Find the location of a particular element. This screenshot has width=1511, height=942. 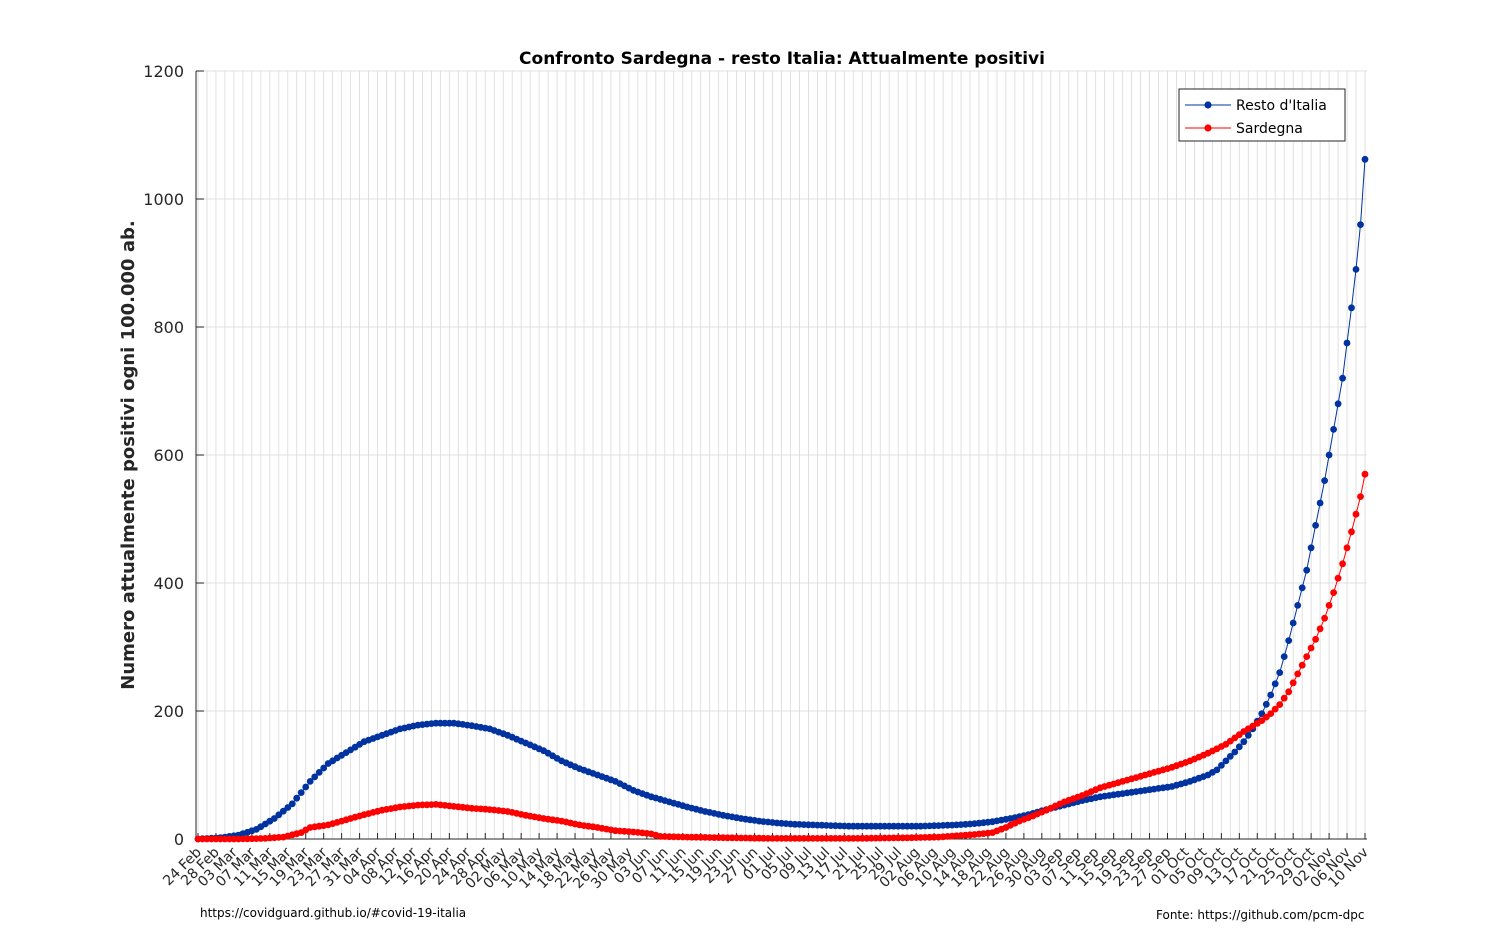

footer-data-source: Fonte: https://github.com/pcm-dpc is located at coordinates (1260, 915).